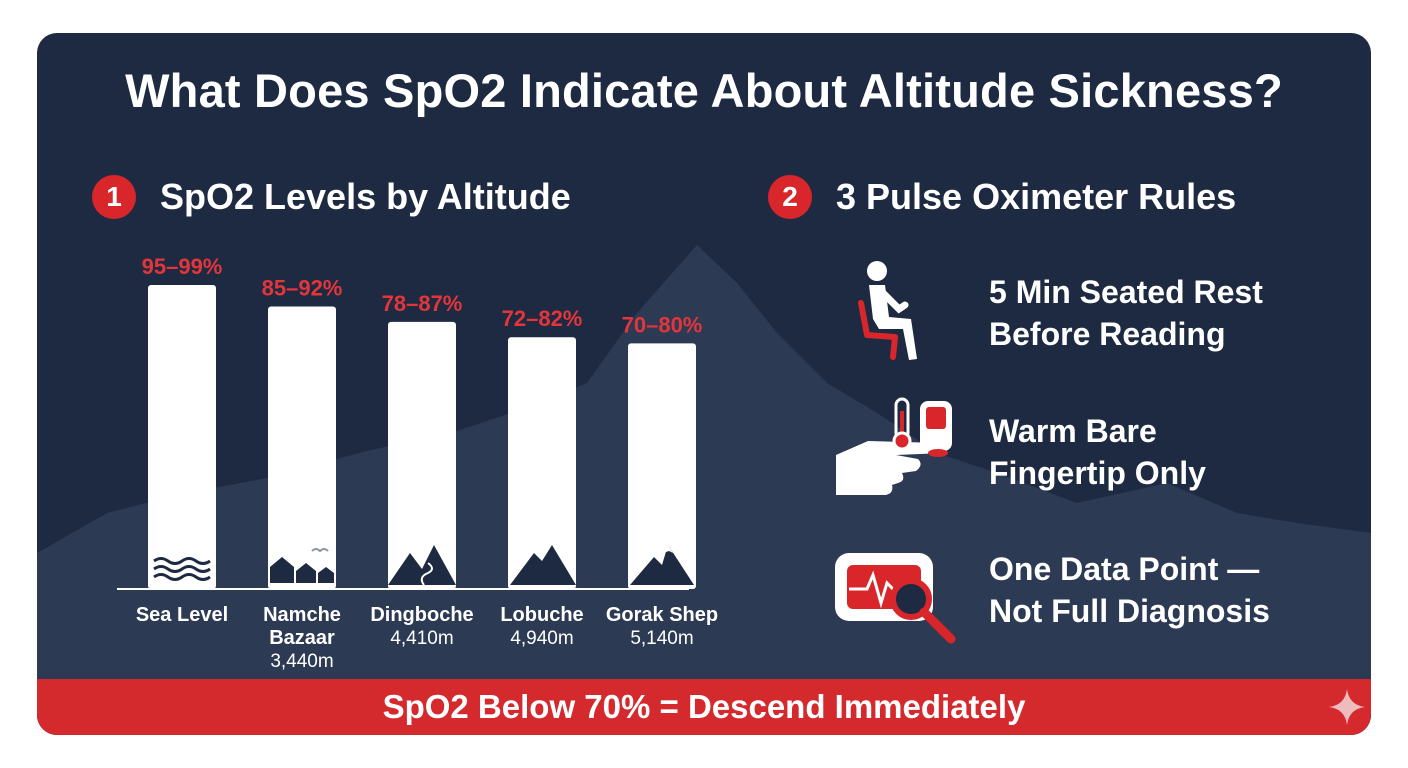 Image resolution: width=1408 pixels, height=768 pixels. Describe the element at coordinates (1073, 431) in the screenshot. I see `rule-2-line-1: Warm Bare` at that location.